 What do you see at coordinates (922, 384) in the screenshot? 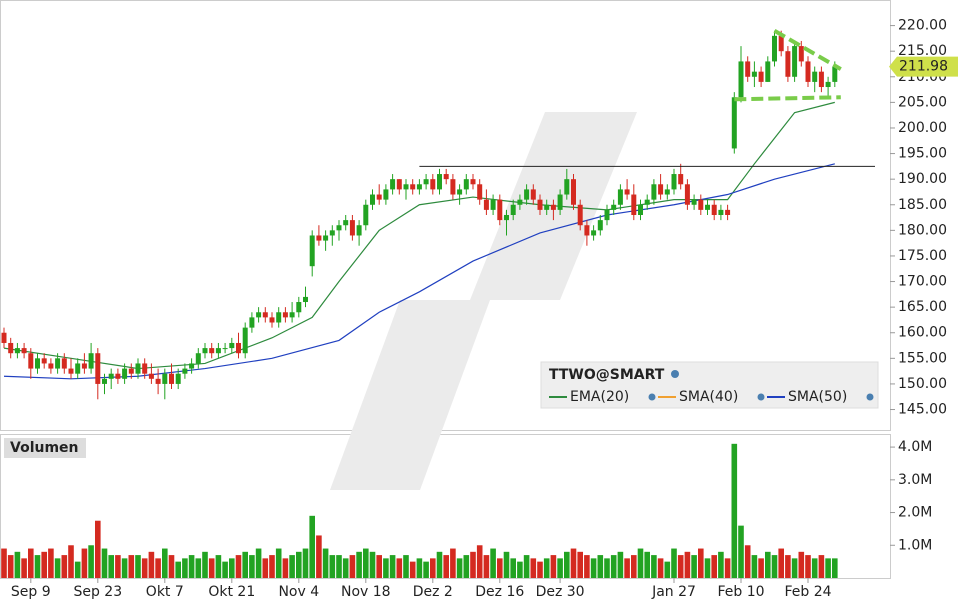
I see `y-tick-label: 150.00` at bounding box center [922, 384].